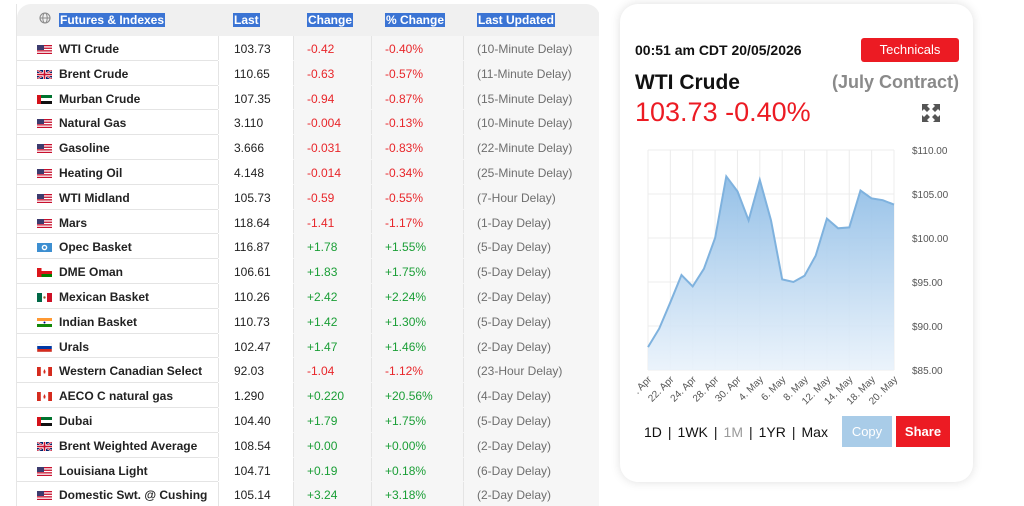  Describe the element at coordinates (308, 222) in the screenshot. I see `table-row: Mars 118.64 -1.41 -1.17% (1-Day Delay)` at that location.